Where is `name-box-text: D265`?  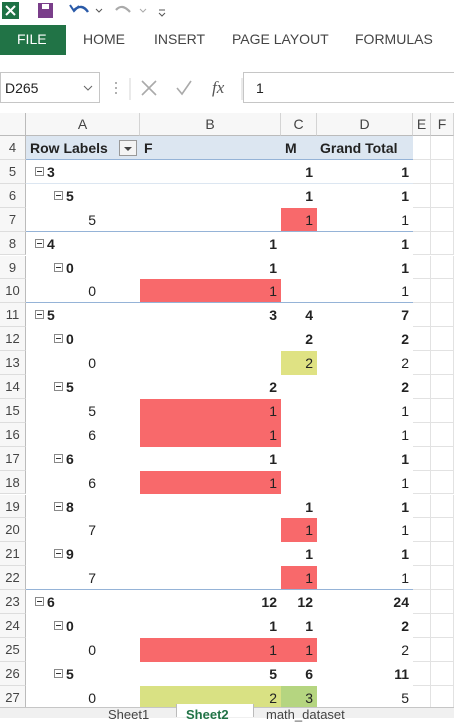 name-box-text: D265 is located at coordinates (22, 88).